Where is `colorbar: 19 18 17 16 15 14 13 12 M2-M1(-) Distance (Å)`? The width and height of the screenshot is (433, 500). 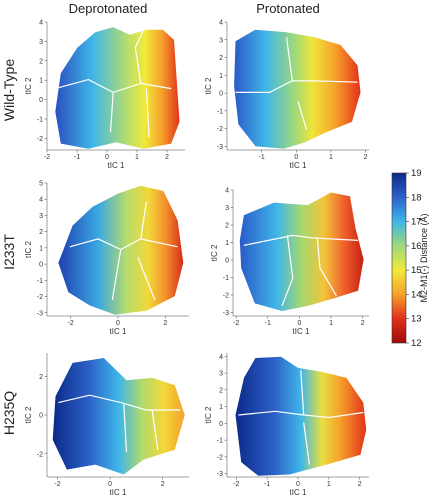
colorbar: 19 18 17 16 15 14 13 12 M2-M1(-) Distance (Å) is located at coordinates (410, 258).